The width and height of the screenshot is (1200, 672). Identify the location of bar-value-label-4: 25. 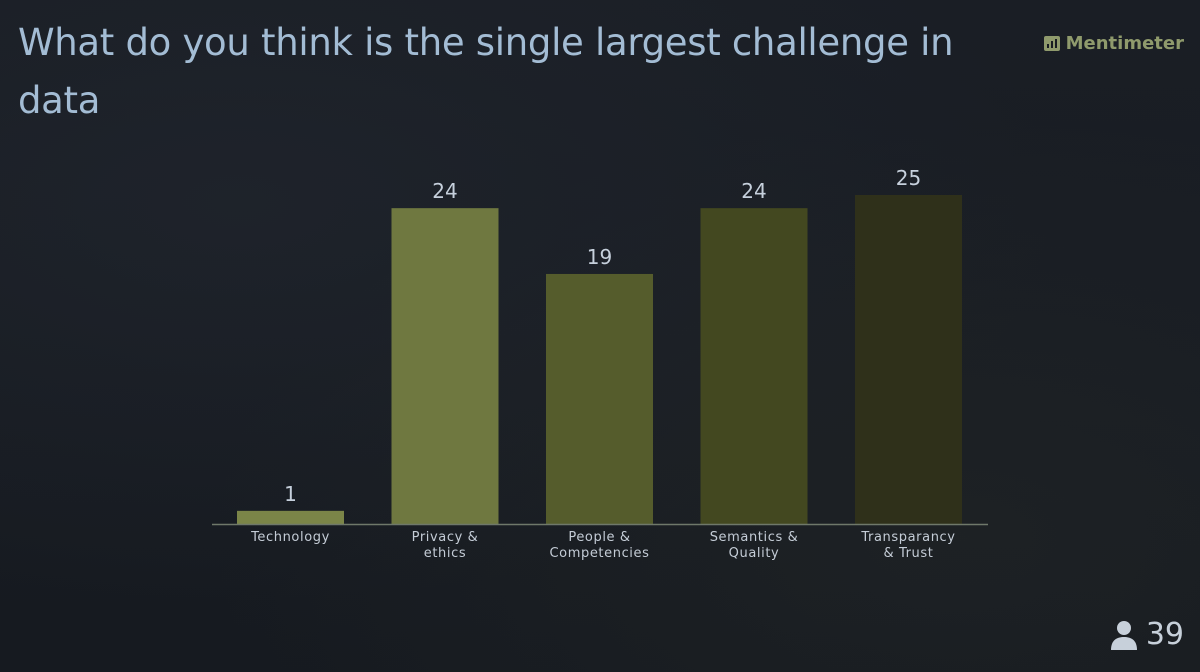
(908, 178).